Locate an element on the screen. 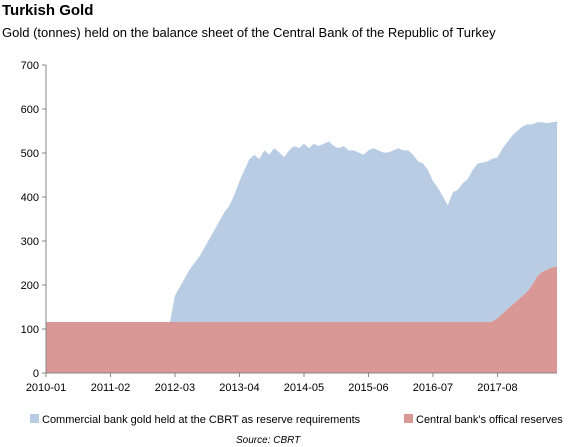 Image resolution: width=577 pixels, height=447 pixels. y-tick-label: 500 is located at coordinates (30, 154).